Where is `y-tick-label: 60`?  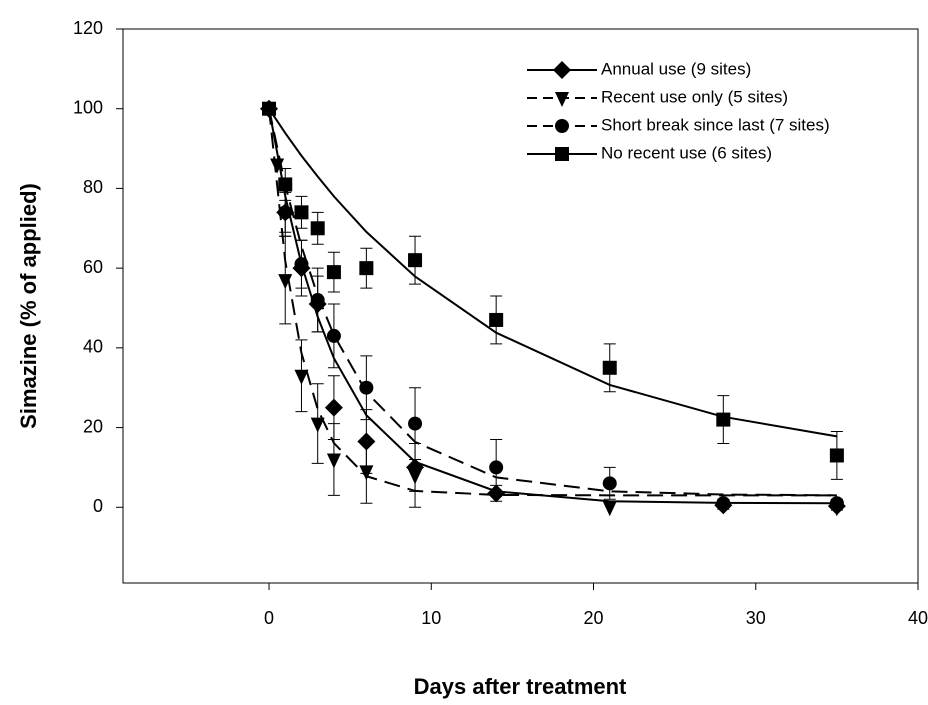 y-tick-label: 60 is located at coordinates (93, 267).